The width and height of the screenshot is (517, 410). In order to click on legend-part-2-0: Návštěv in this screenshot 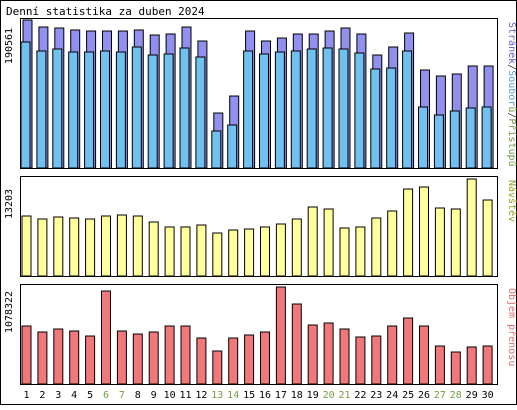, I will do `click(511, 201)`.